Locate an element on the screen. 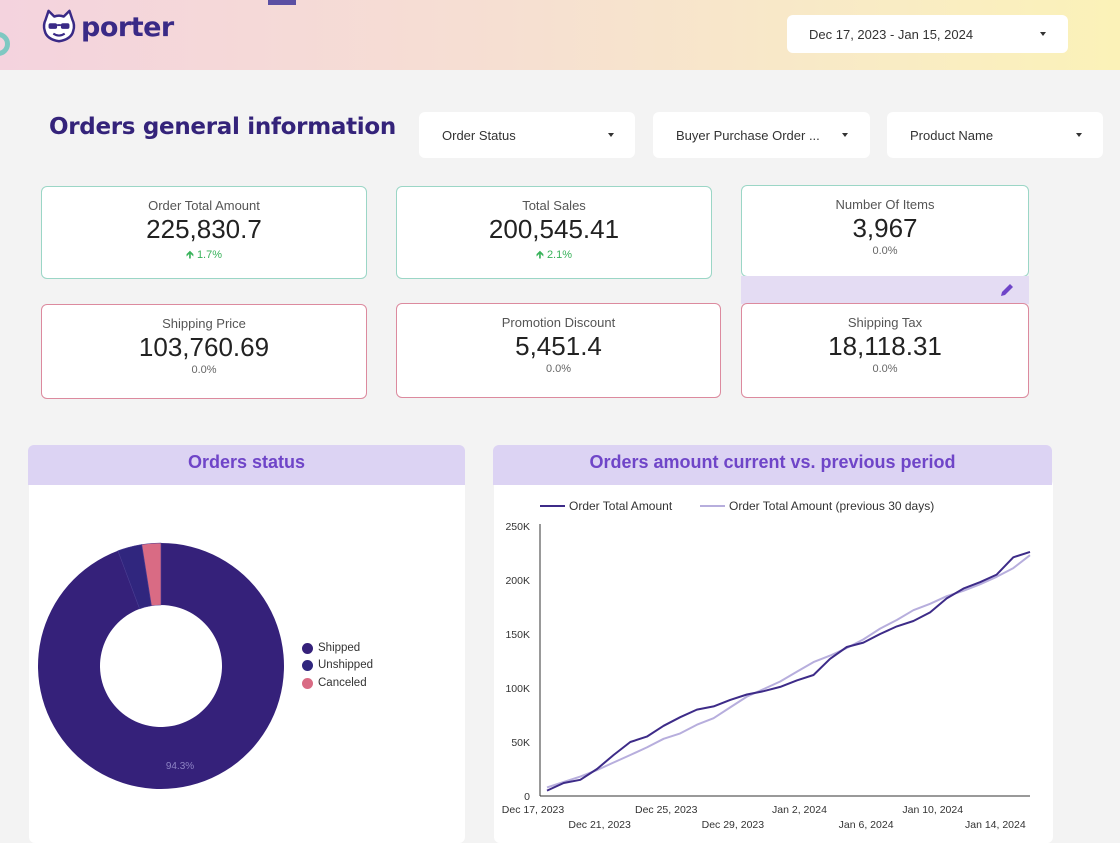 The width and height of the screenshot is (1120, 843). date-range-value: Dec 17, 2023 - Jan 15, 2024 is located at coordinates (891, 34).